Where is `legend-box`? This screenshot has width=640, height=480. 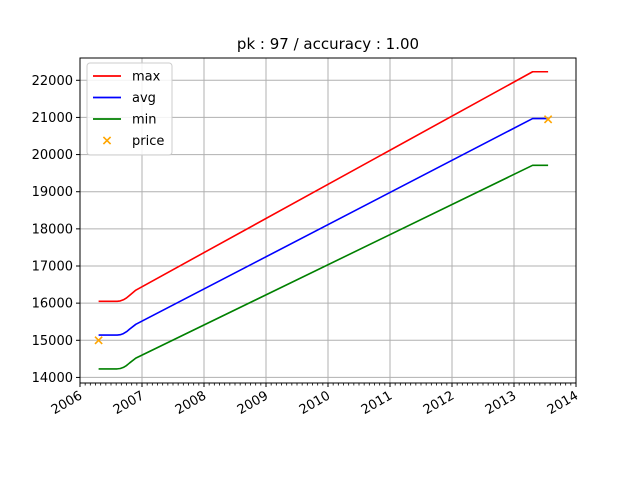
legend-box is located at coordinates (129, 109).